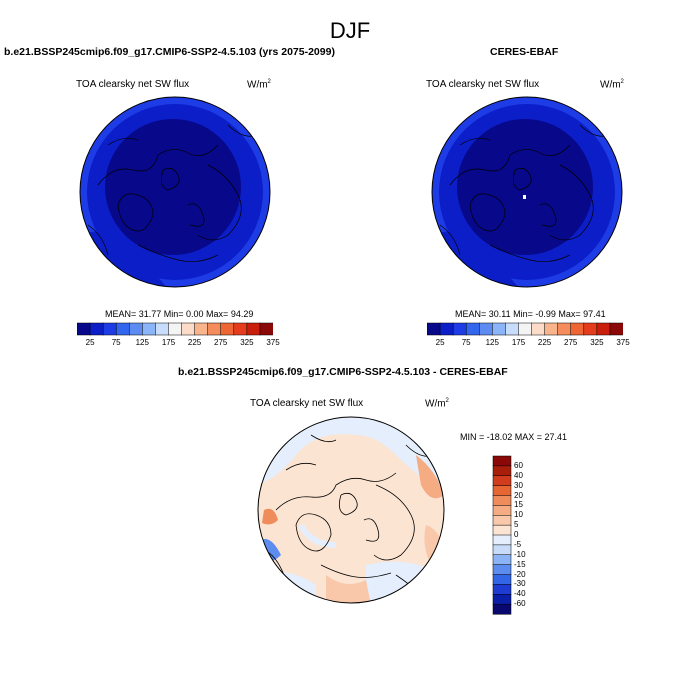 The height and width of the screenshot is (700, 700). What do you see at coordinates (518, 505) in the screenshot?
I see `diff-colorbar-tick-label: 15` at bounding box center [518, 505].